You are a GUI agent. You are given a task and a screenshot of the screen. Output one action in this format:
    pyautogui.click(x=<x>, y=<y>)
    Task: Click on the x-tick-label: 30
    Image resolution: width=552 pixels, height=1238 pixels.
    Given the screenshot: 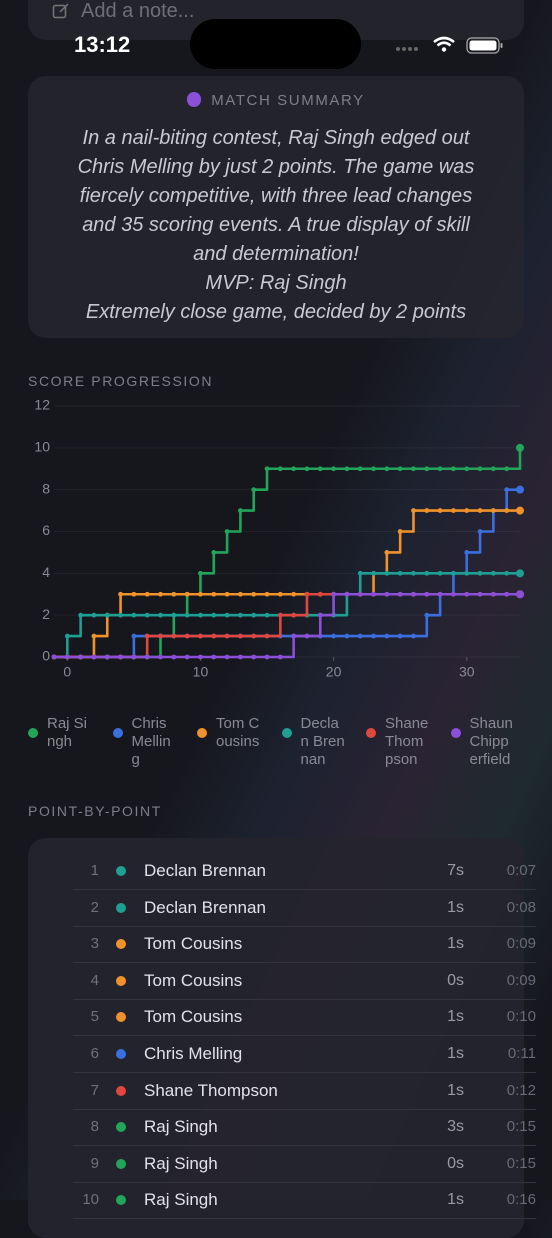 What is the action you would take?
    pyautogui.click(x=467, y=672)
    